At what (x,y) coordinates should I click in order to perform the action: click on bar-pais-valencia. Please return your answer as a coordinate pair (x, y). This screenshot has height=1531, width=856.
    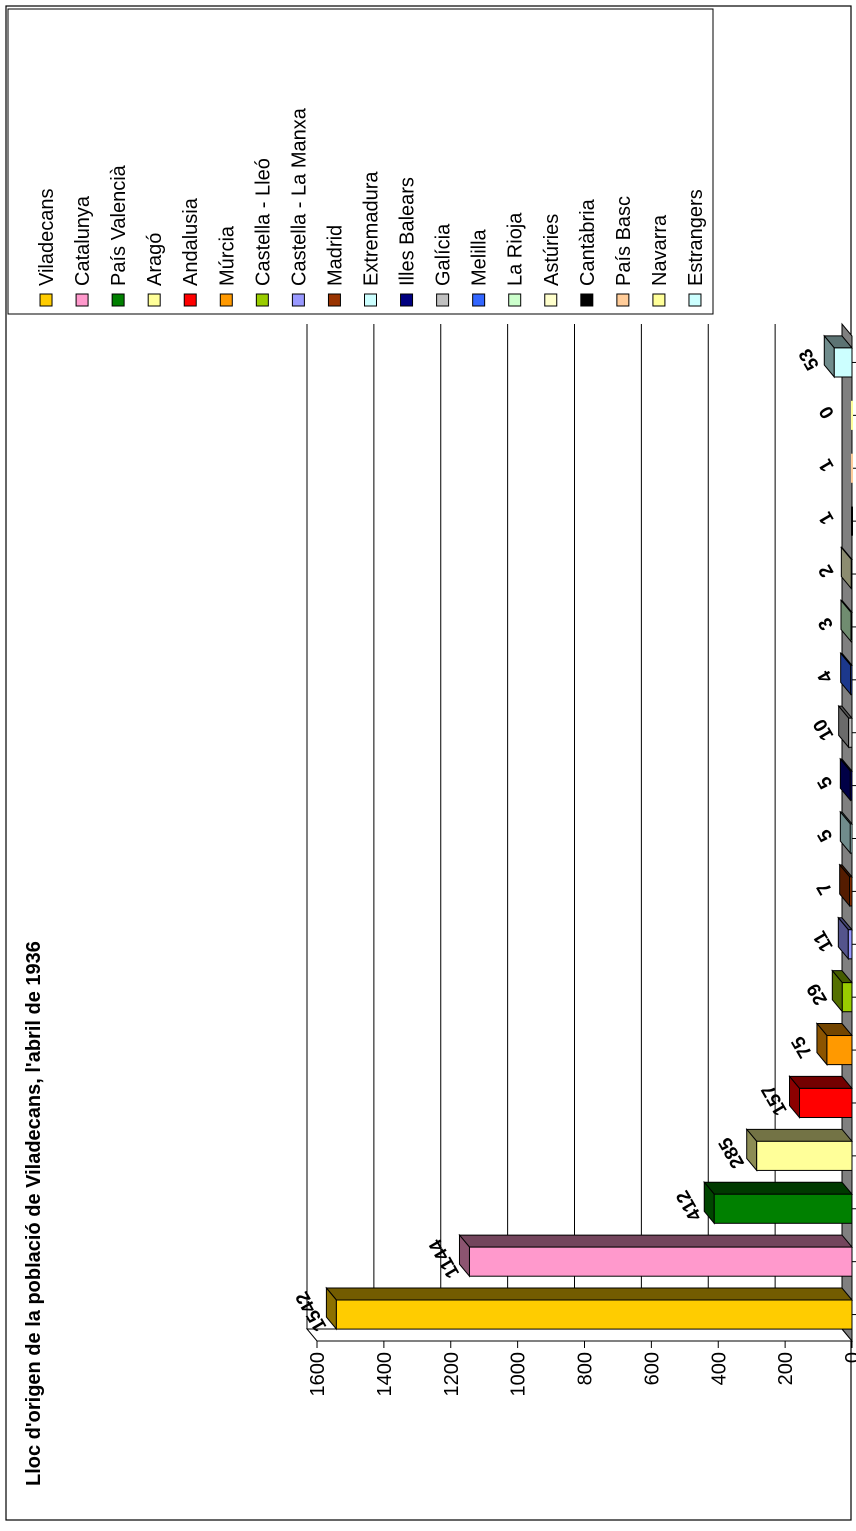
    Looking at the image, I should click on (783, 1208).